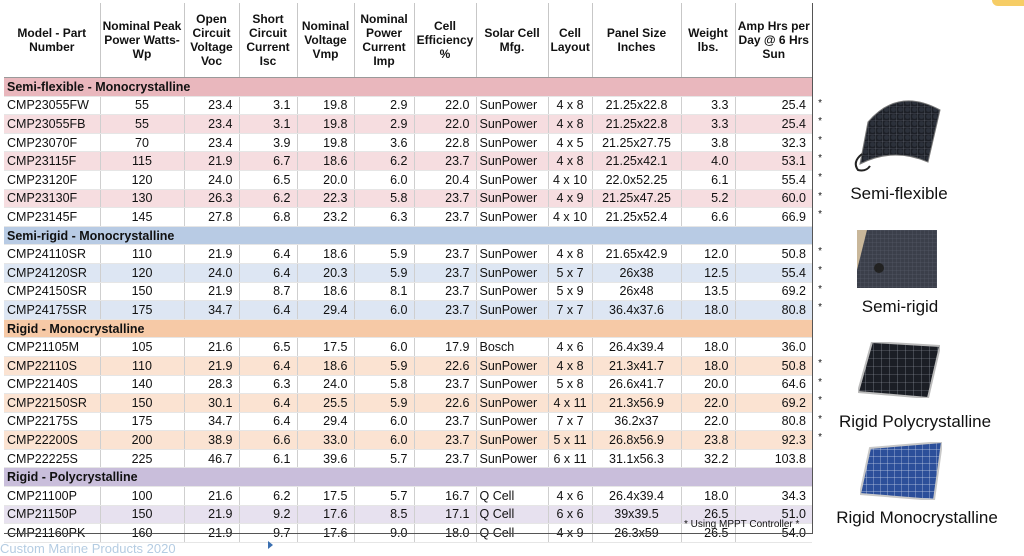 Image resolution: width=1024 pixels, height=556 pixels. What do you see at coordinates (778, 143) in the screenshot?
I see `table-cell: 32.3 *` at bounding box center [778, 143].